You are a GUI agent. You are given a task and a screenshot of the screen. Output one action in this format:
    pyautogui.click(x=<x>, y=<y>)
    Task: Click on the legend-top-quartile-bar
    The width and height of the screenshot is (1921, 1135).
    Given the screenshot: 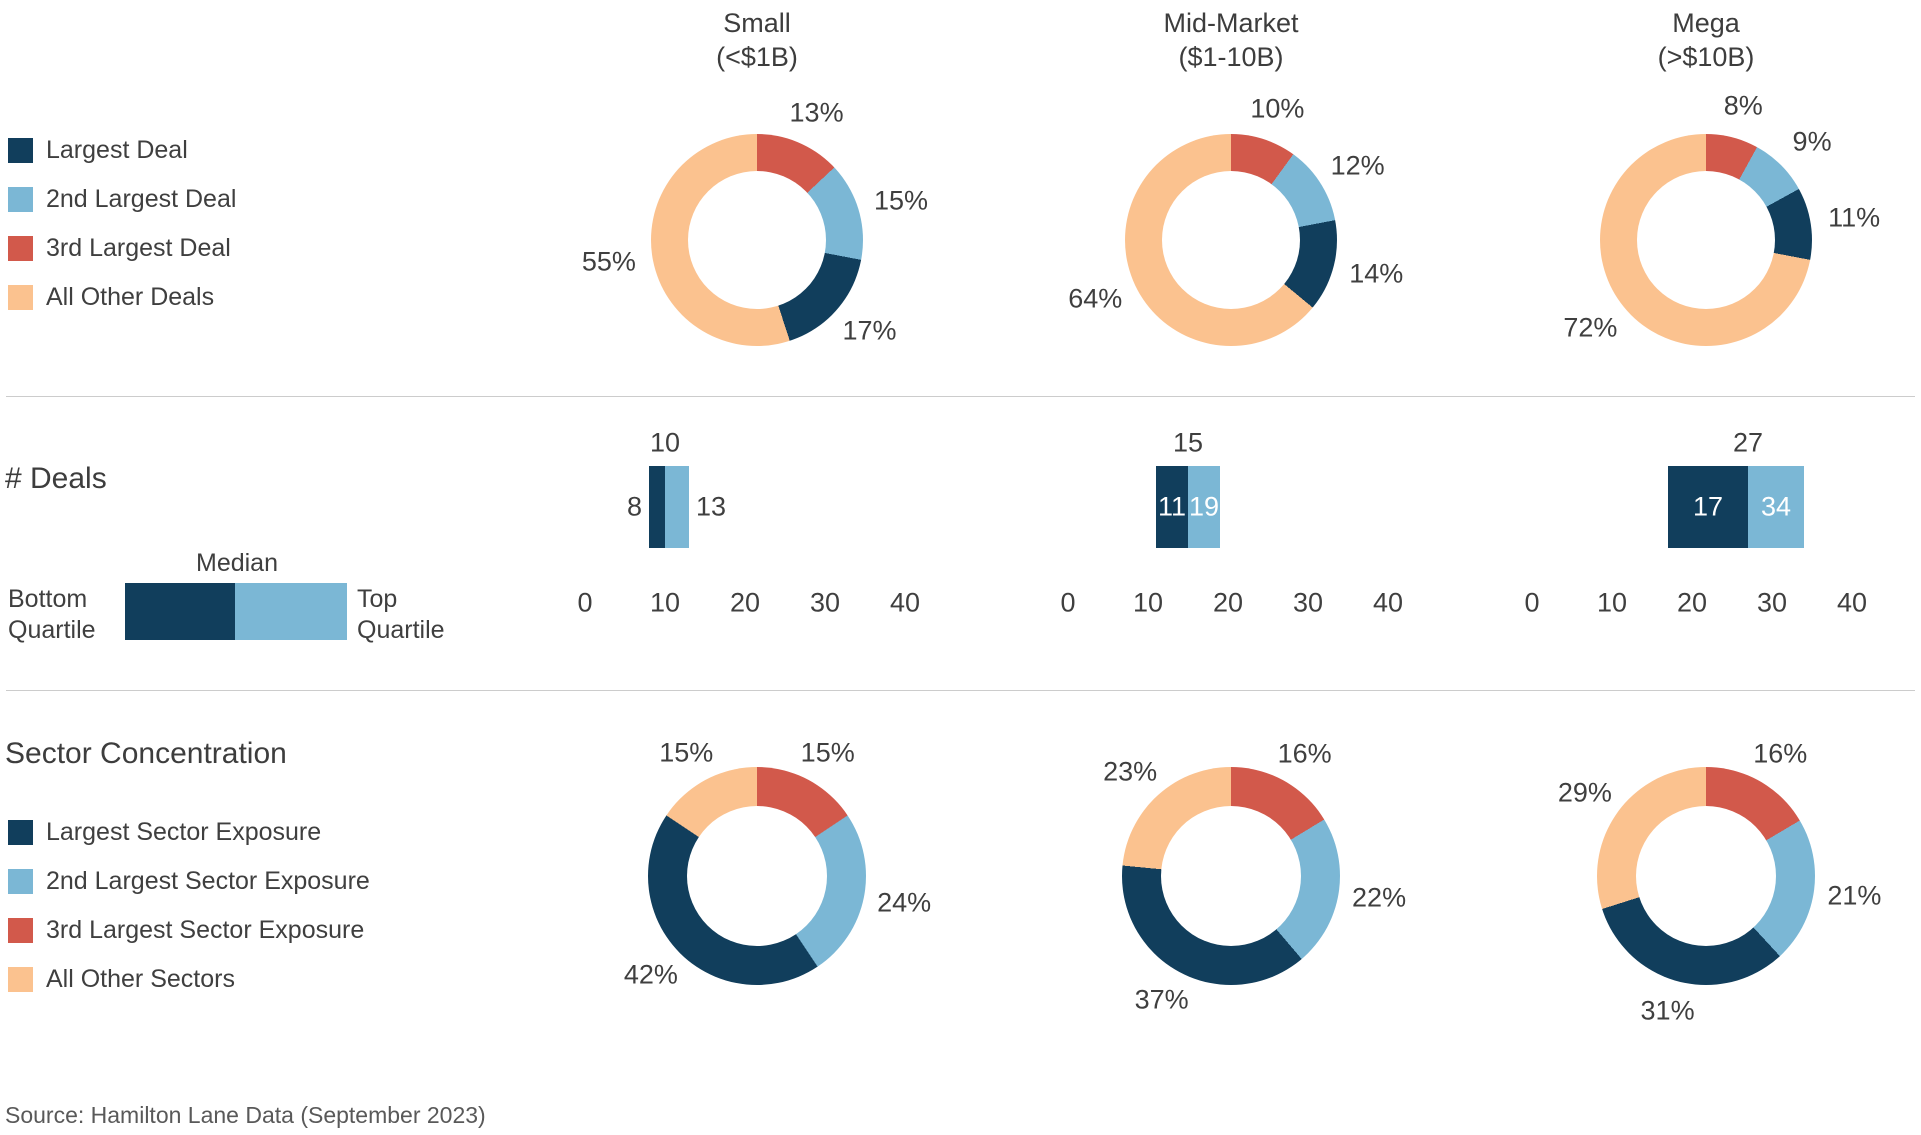 What is the action you would take?
    pyautogui.click(x=291, y=611)
    